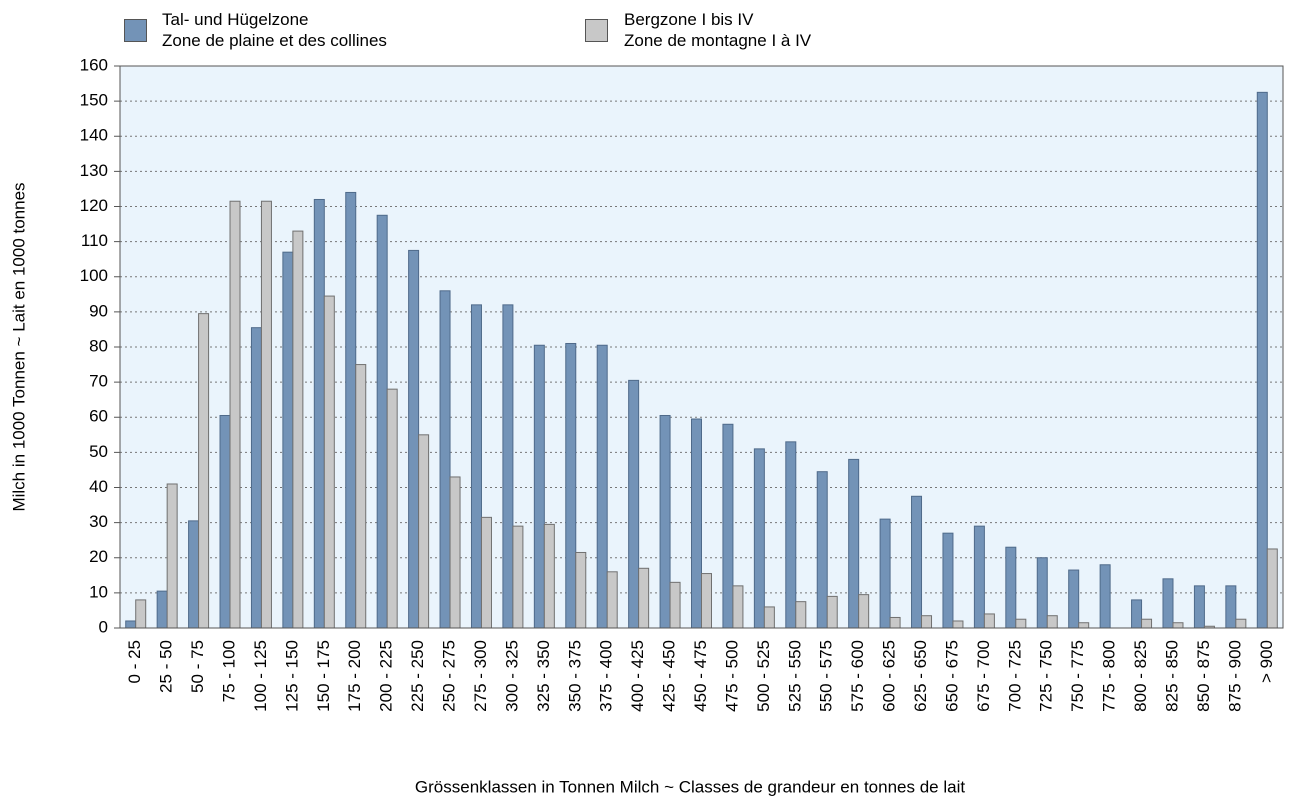 This screenshot has width=1290, height=799. What do you see at coordinates (323, 676) in the screenshot?
I see `x-tick-label: 150 - 175` at bounding box center [323, 676].